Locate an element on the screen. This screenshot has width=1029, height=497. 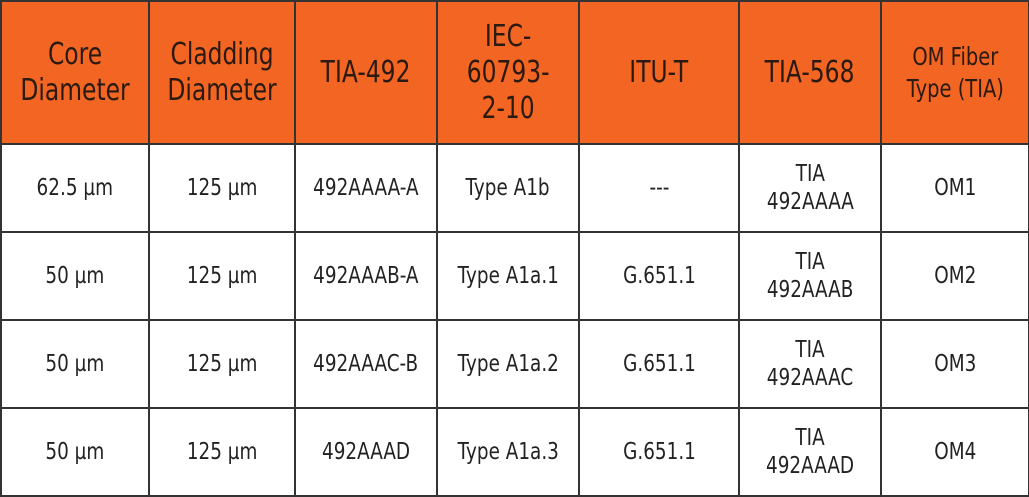
header-cell: OM Fiber Type (TIA) is located at coordinates (954, 72).